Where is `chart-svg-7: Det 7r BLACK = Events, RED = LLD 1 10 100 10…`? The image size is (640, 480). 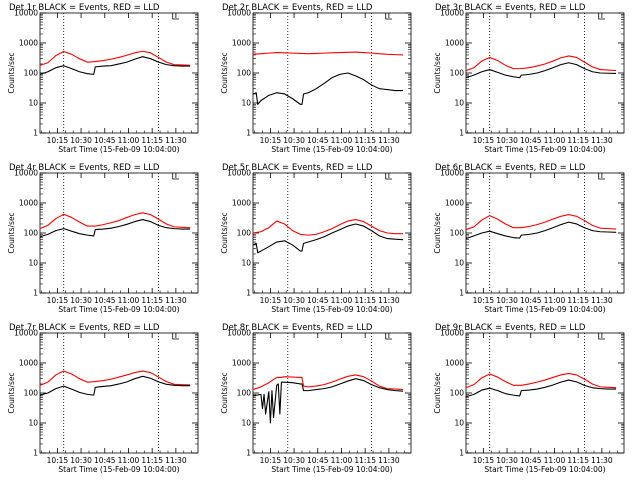 chart-svg-7: Det 7r BLACK = Events, RED = LLD 1 10 100 10… is located at coordinates (103, 398).